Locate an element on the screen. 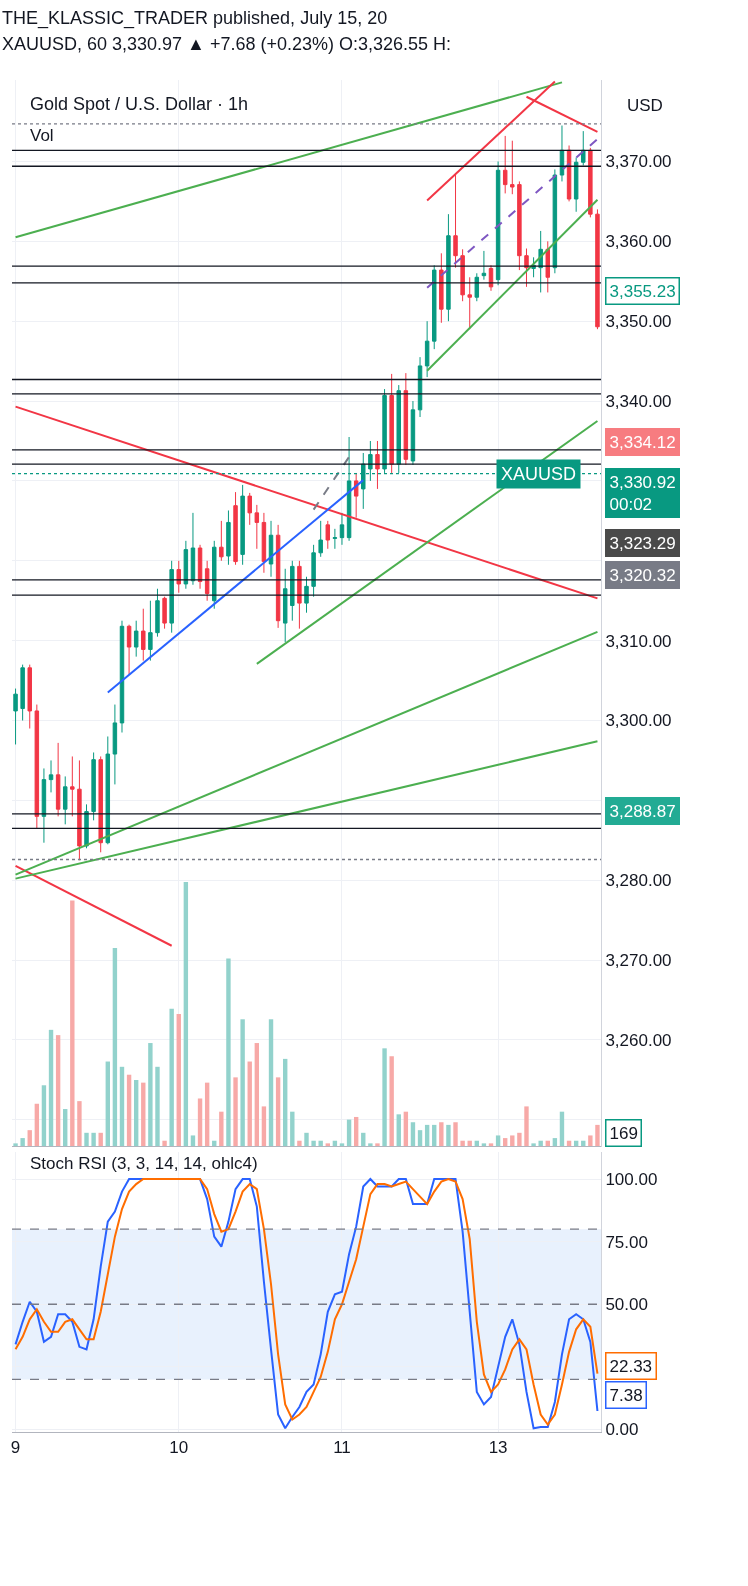  y-tick-label: 3,310.00 is located at coordinates (638, 641).